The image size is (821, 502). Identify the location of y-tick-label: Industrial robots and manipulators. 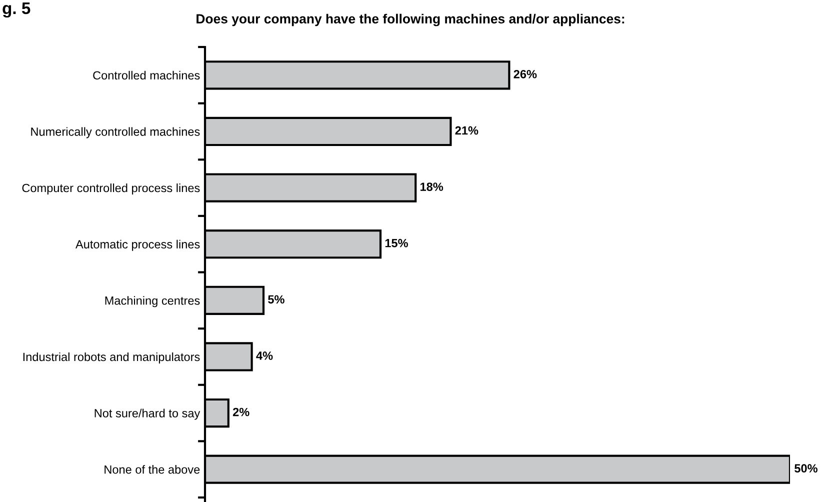
(111, 358).